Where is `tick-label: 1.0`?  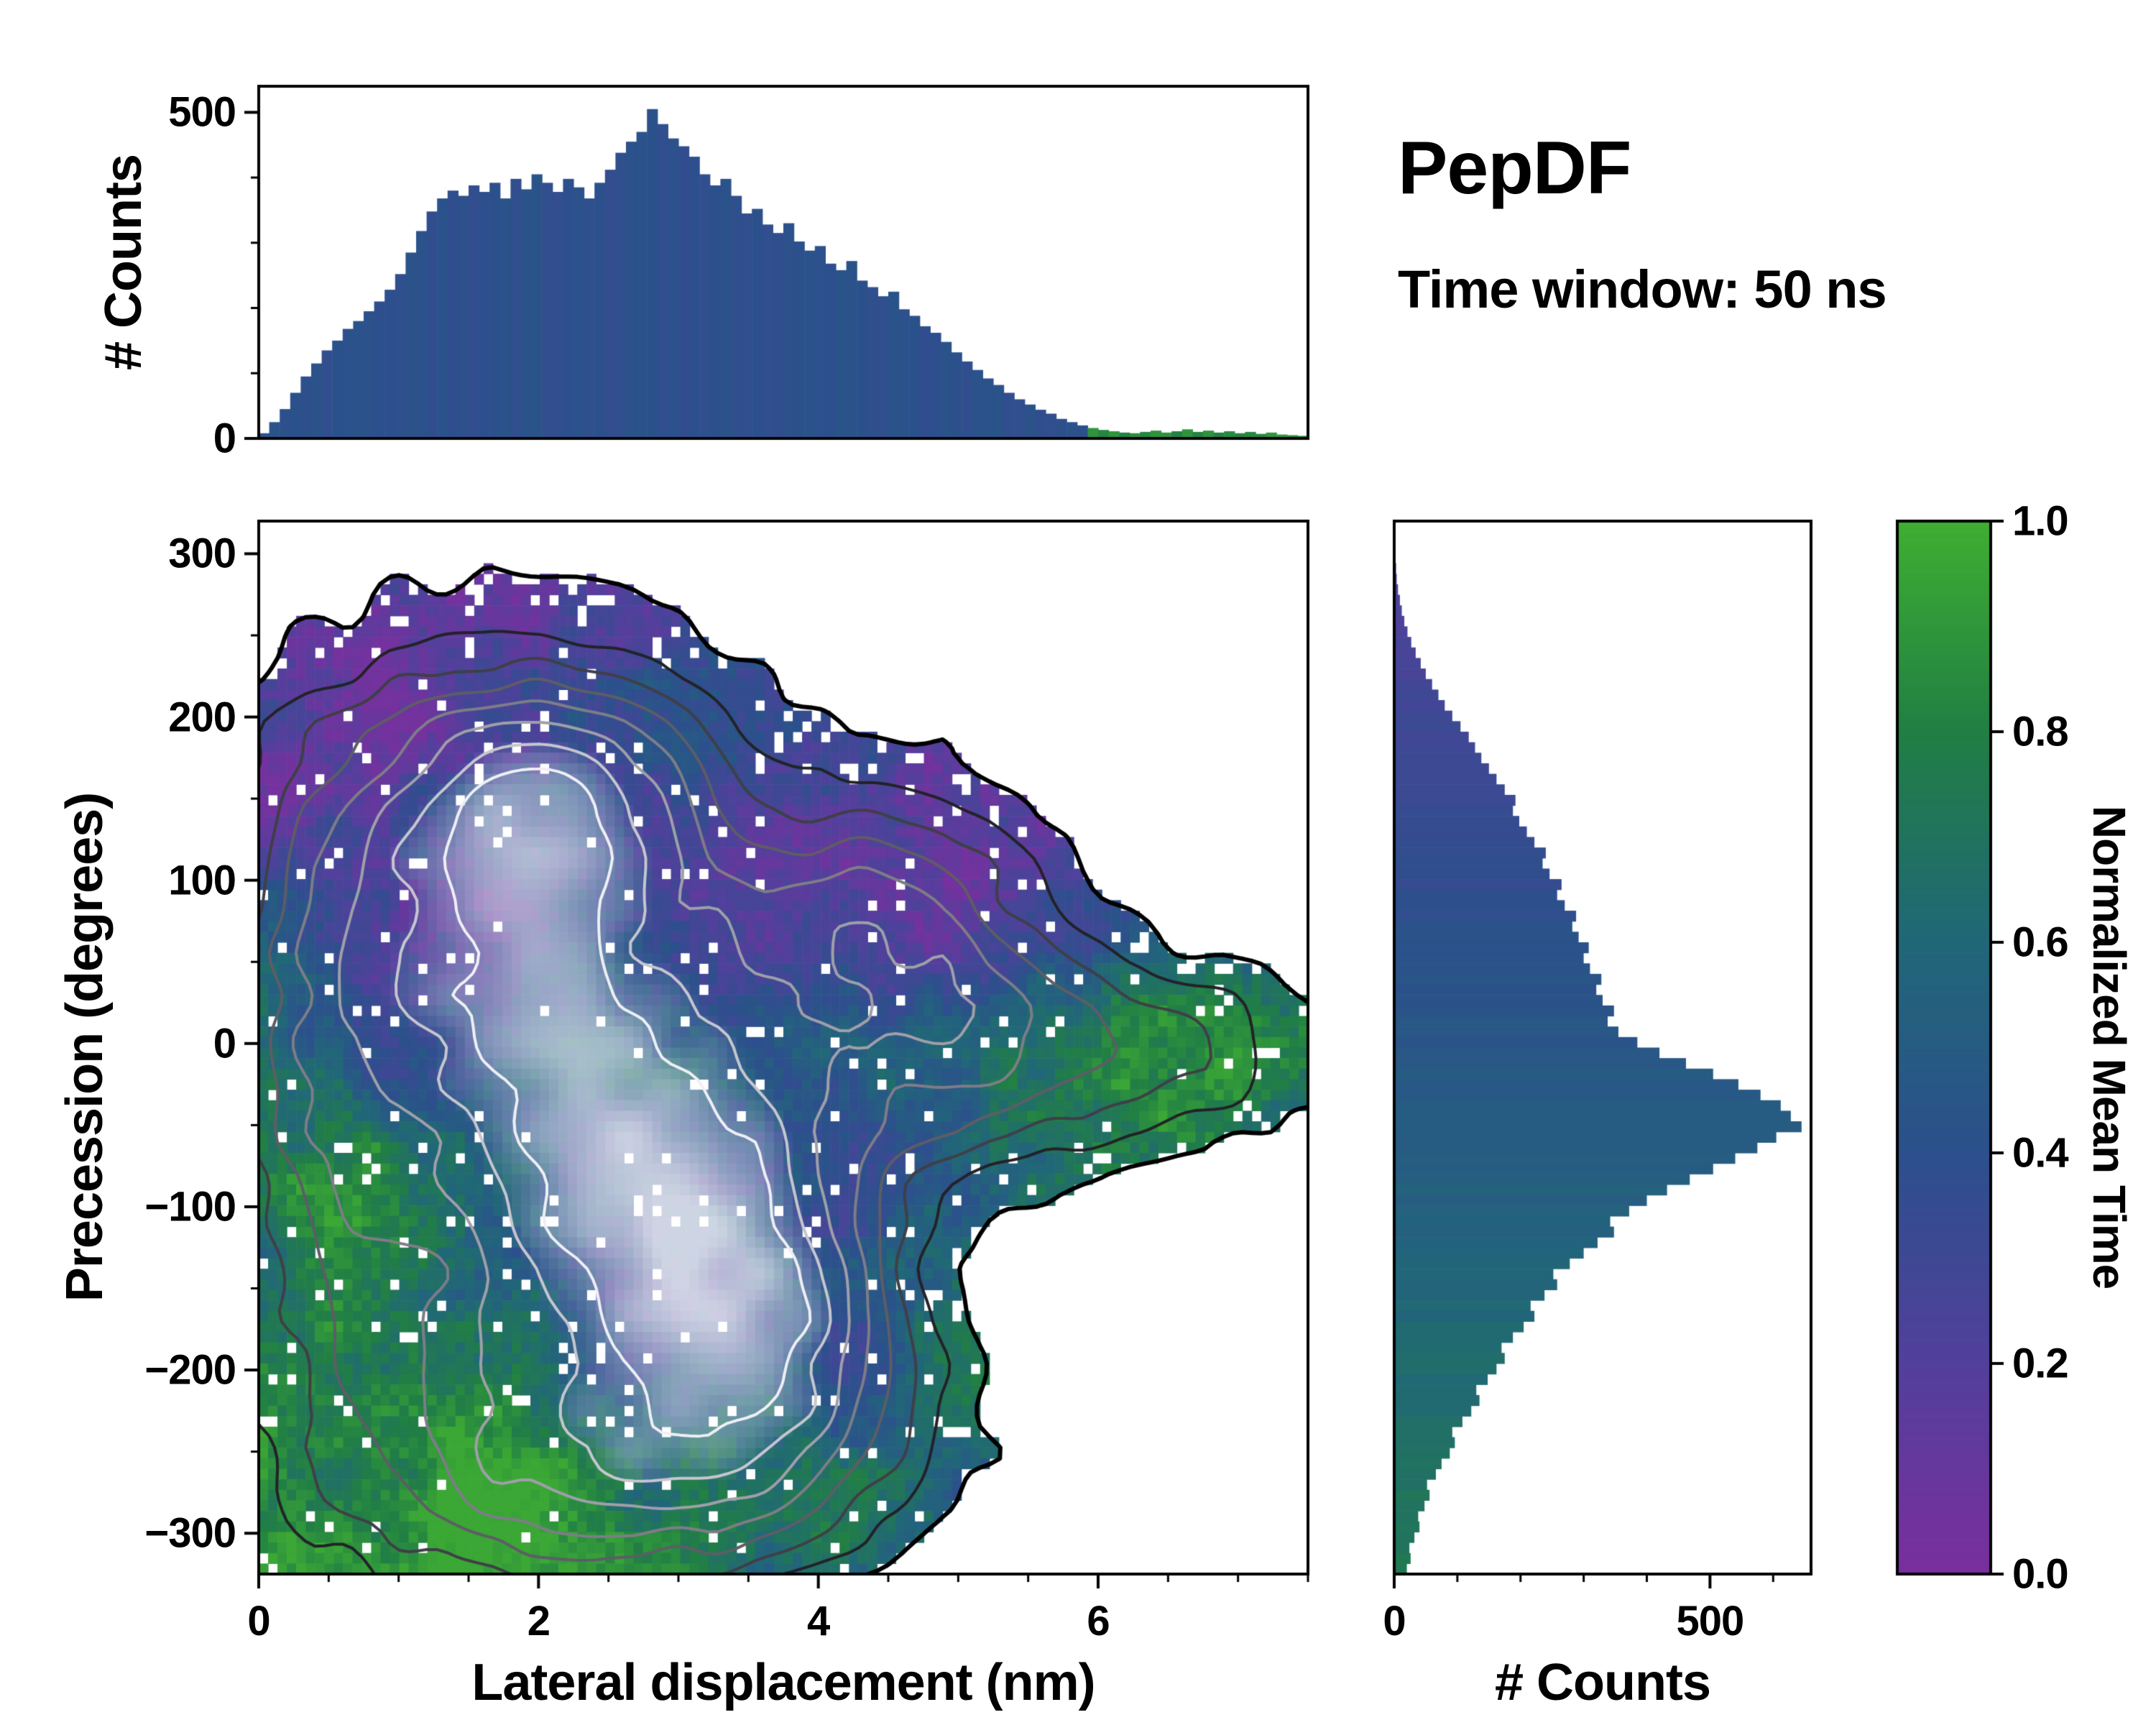
tick-label: 1.0 is located at coordinates (2040, 521).